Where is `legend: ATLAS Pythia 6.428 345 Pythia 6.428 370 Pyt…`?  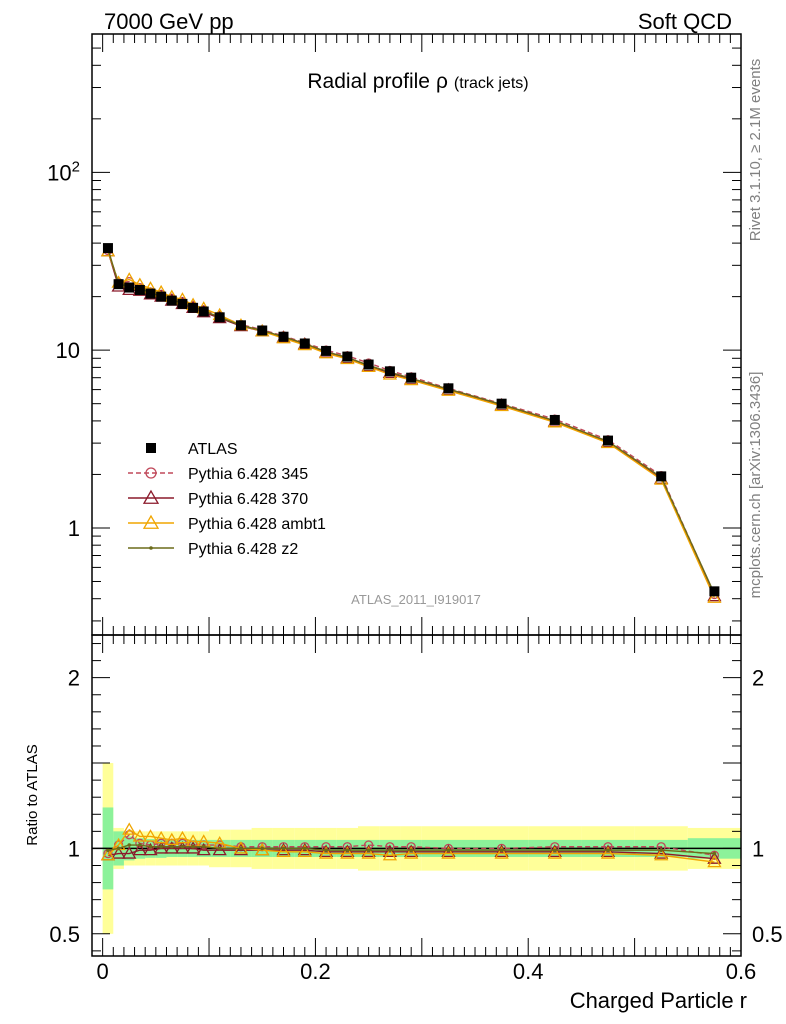
legend: ATLAS Pythia 6.428 345 Pythia 6.428 370 Pyt… is located at coordinates (227, 499).